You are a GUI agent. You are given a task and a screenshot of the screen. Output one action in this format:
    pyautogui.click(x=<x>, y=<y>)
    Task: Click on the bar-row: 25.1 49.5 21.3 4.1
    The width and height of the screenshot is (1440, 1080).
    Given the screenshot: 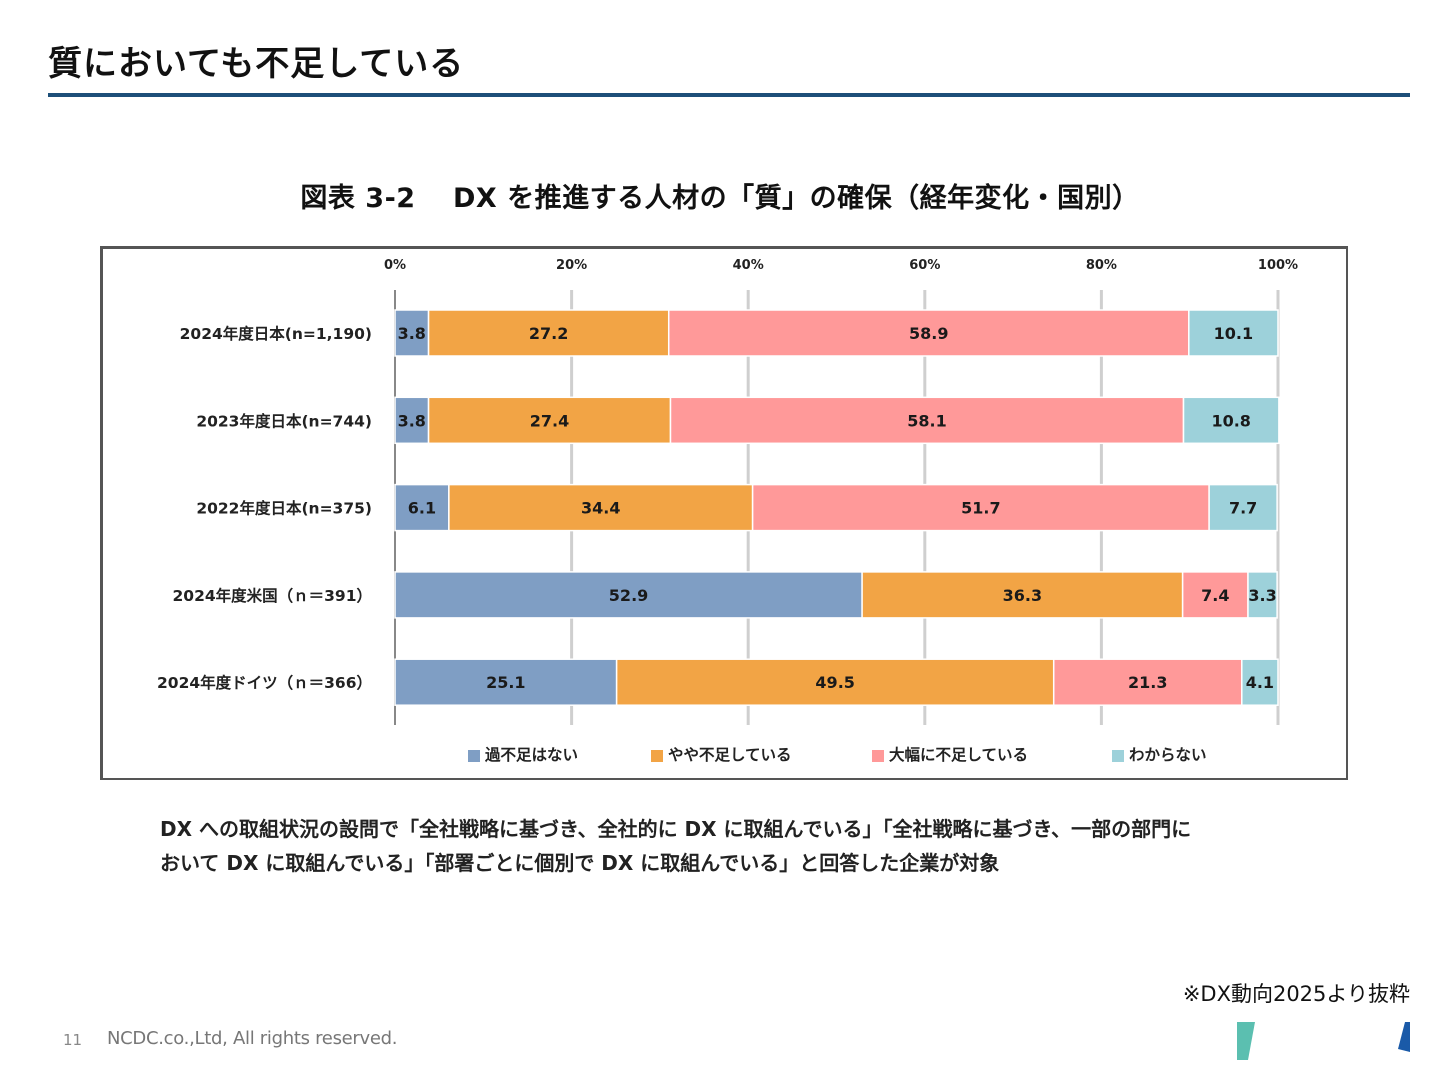 What is the action you would take?
    pyautogui.click(x=836, y=682)
    